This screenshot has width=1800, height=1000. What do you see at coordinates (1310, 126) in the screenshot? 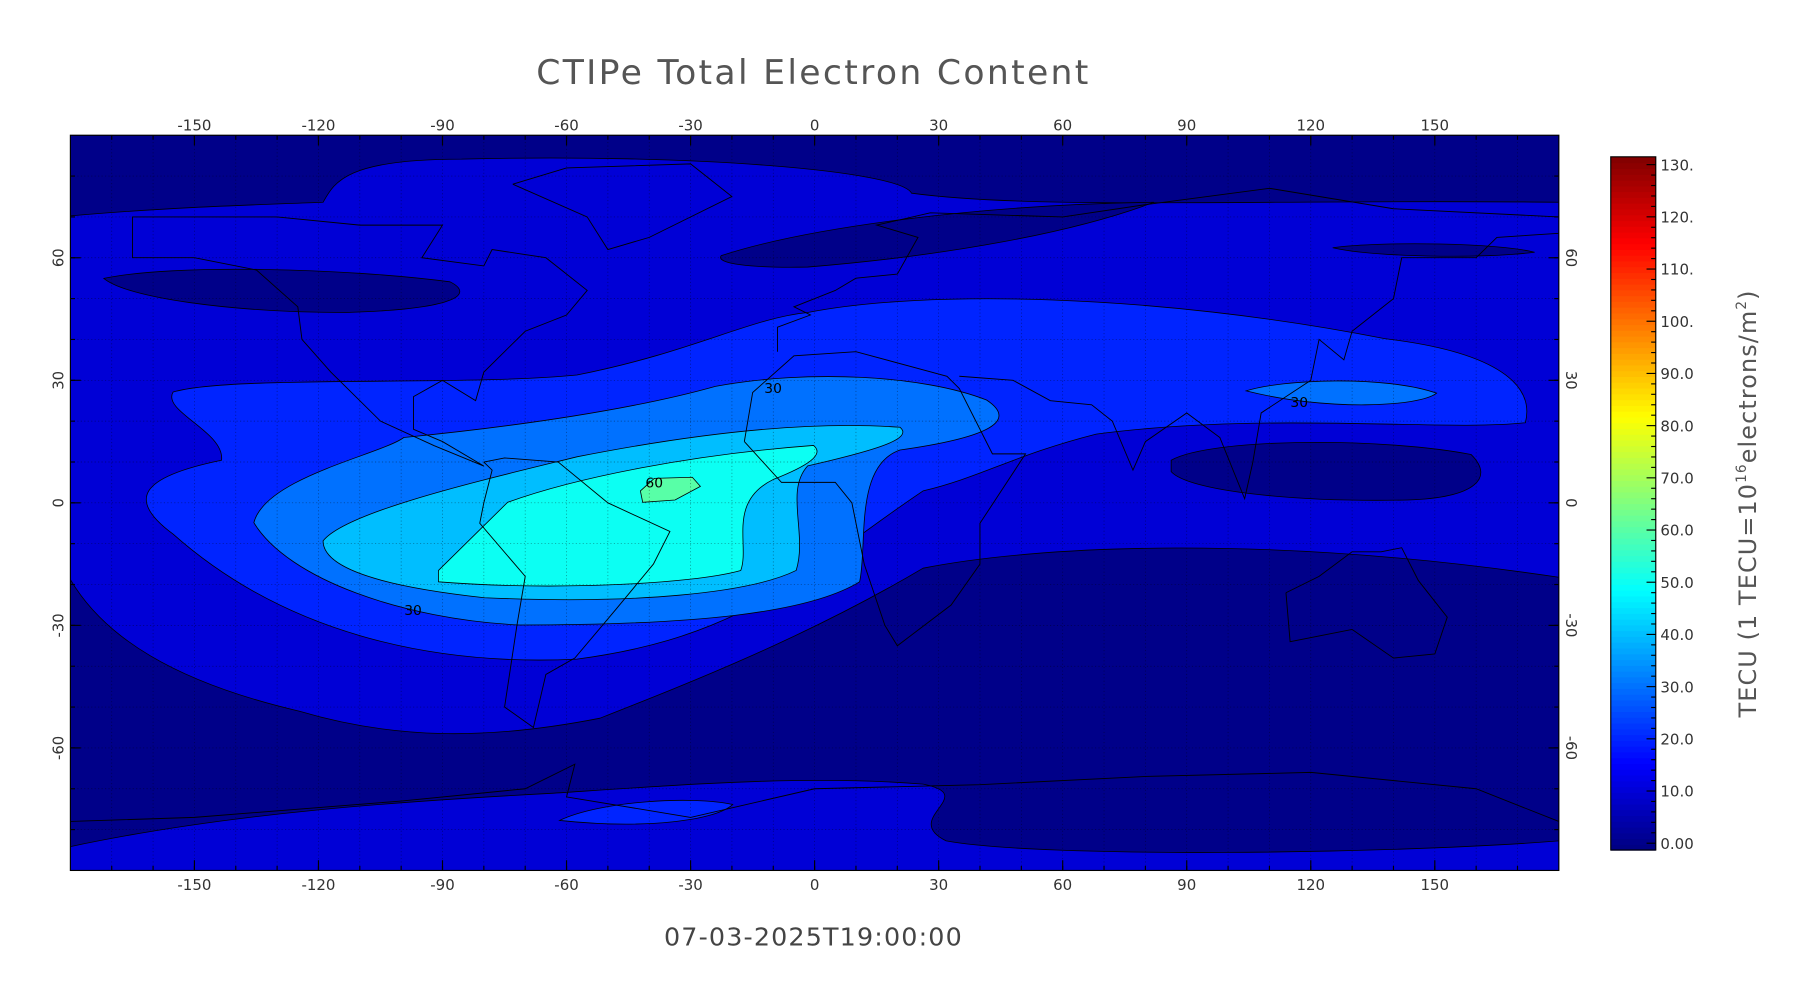
I see `x-tick-label: 120` at bounding box center [1310, 126].